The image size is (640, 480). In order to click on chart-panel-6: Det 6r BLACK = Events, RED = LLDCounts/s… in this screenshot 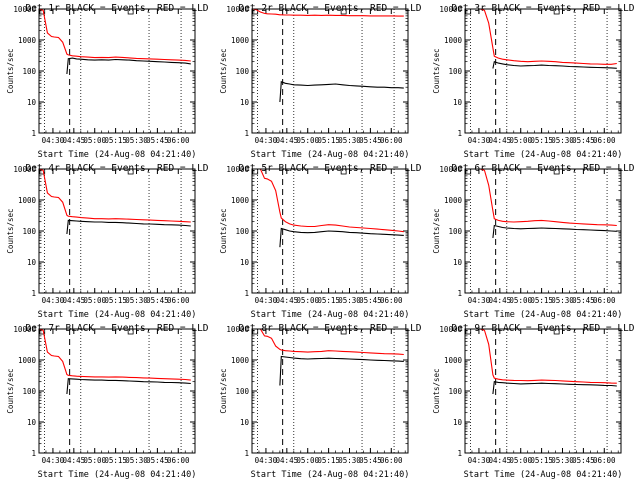, I will do `click(533, 241)`.